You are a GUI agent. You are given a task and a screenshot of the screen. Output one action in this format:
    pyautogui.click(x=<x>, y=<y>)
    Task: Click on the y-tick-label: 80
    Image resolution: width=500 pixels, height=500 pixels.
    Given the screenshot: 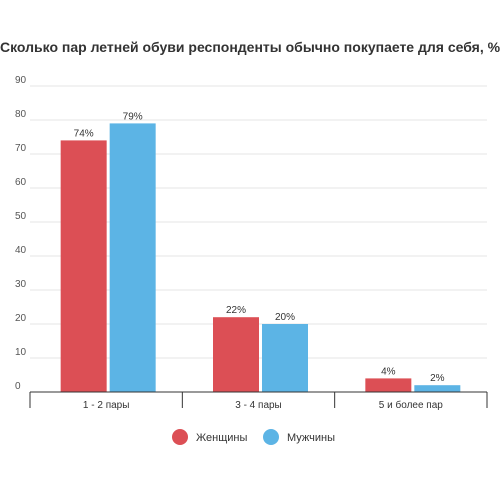 What is the action you would take?
    pyautogui.click(x=21, y=114)
    